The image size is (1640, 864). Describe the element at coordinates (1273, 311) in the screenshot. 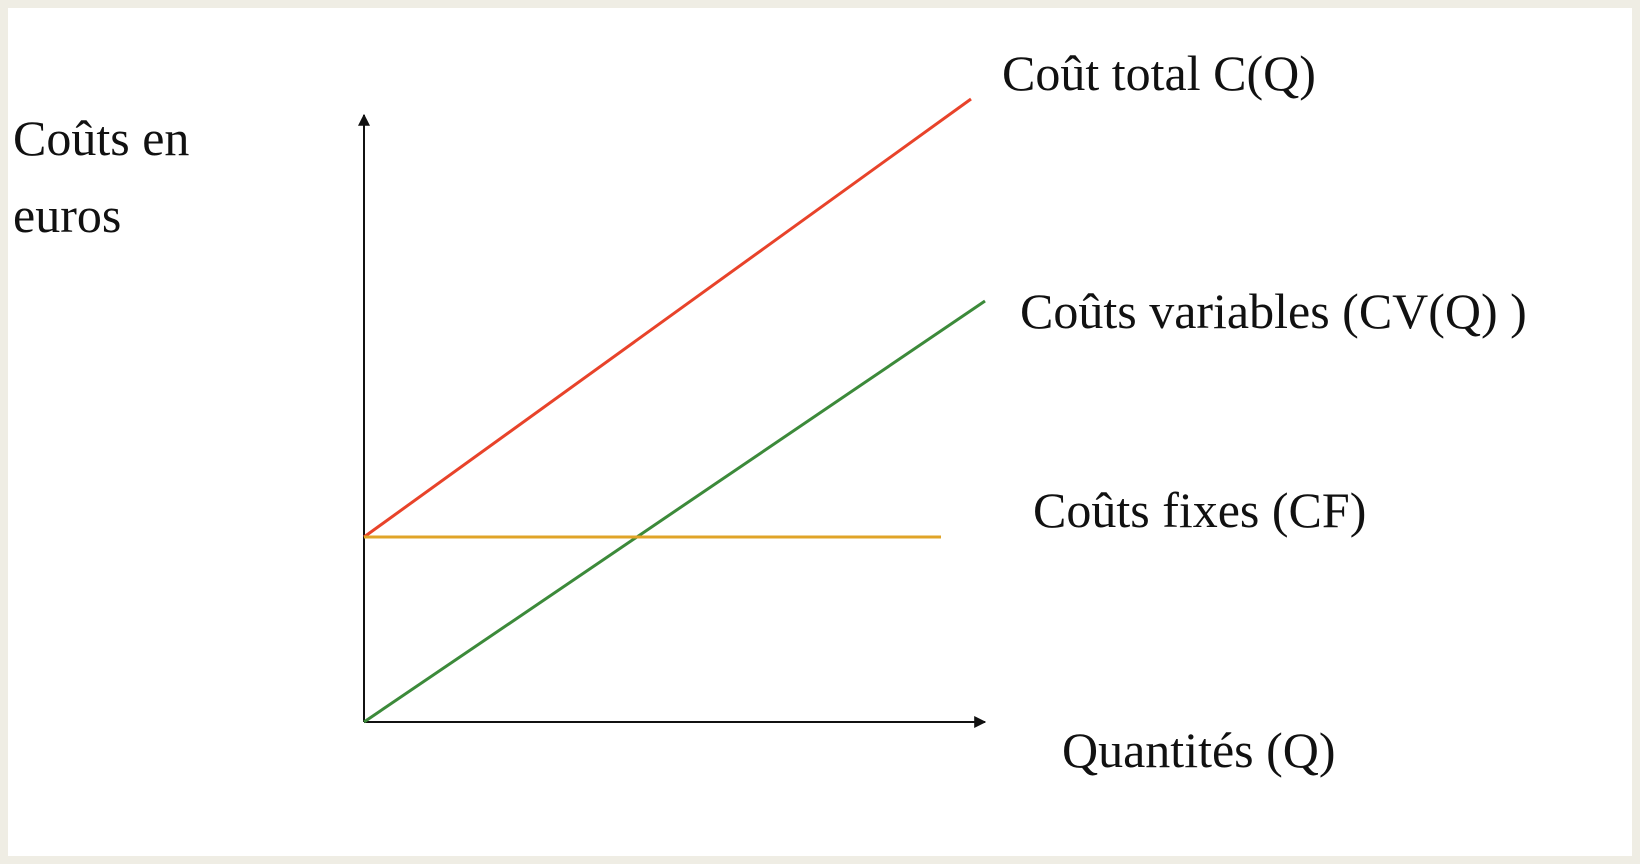

I see `curve-label: Coûts variables (CV(Q) )` at that location.